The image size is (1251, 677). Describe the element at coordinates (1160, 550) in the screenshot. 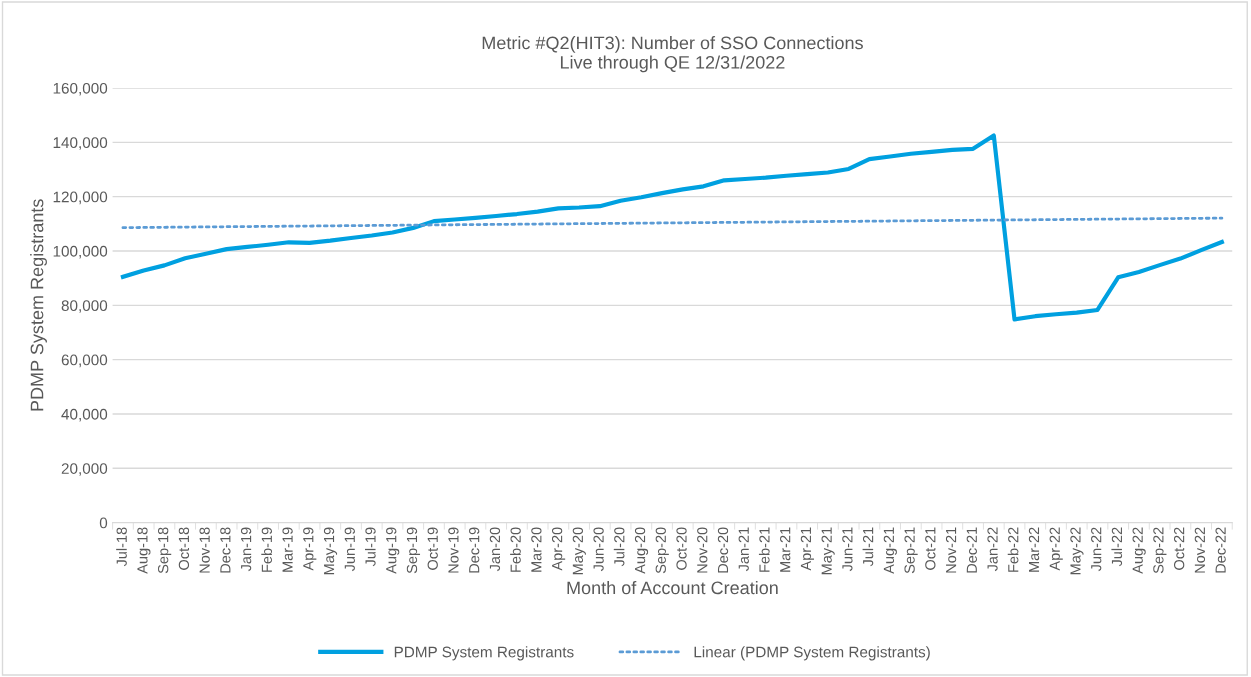

I see `x-tick-label: Sep-22` at that location.